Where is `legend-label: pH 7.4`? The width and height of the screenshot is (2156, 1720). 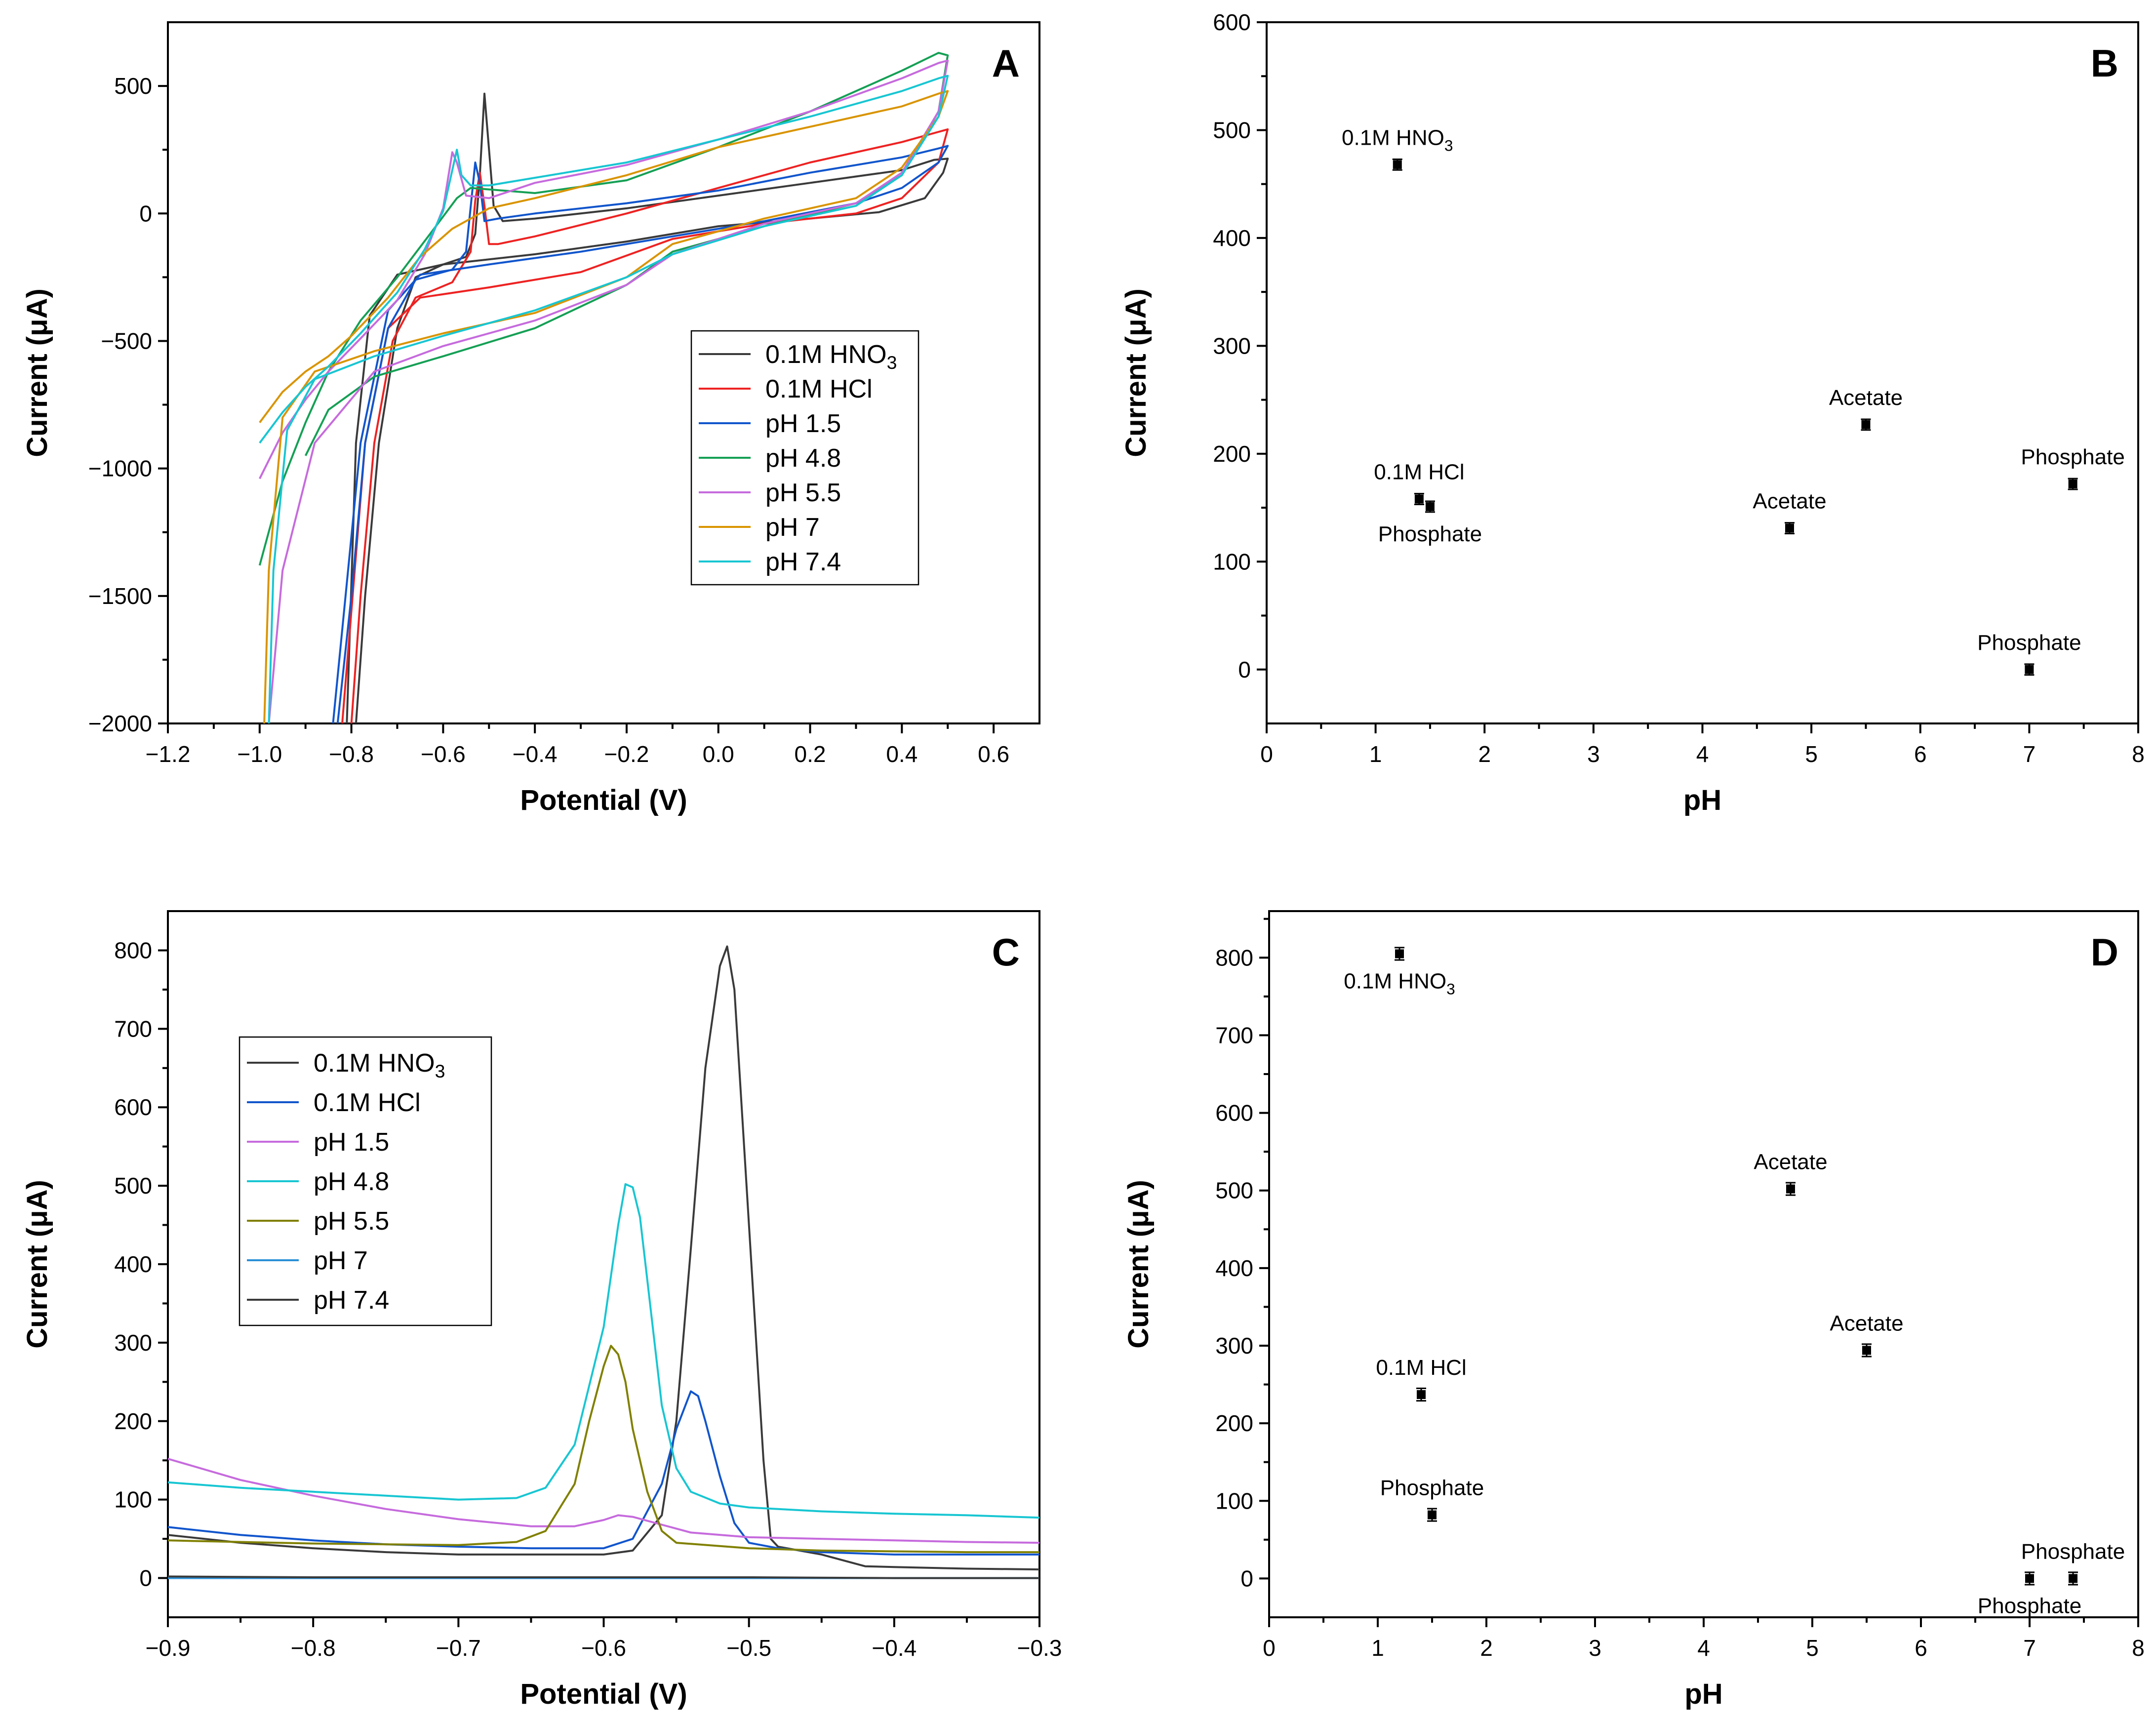
legend-label: pH 7.4 is located at coordinates (803, 562).